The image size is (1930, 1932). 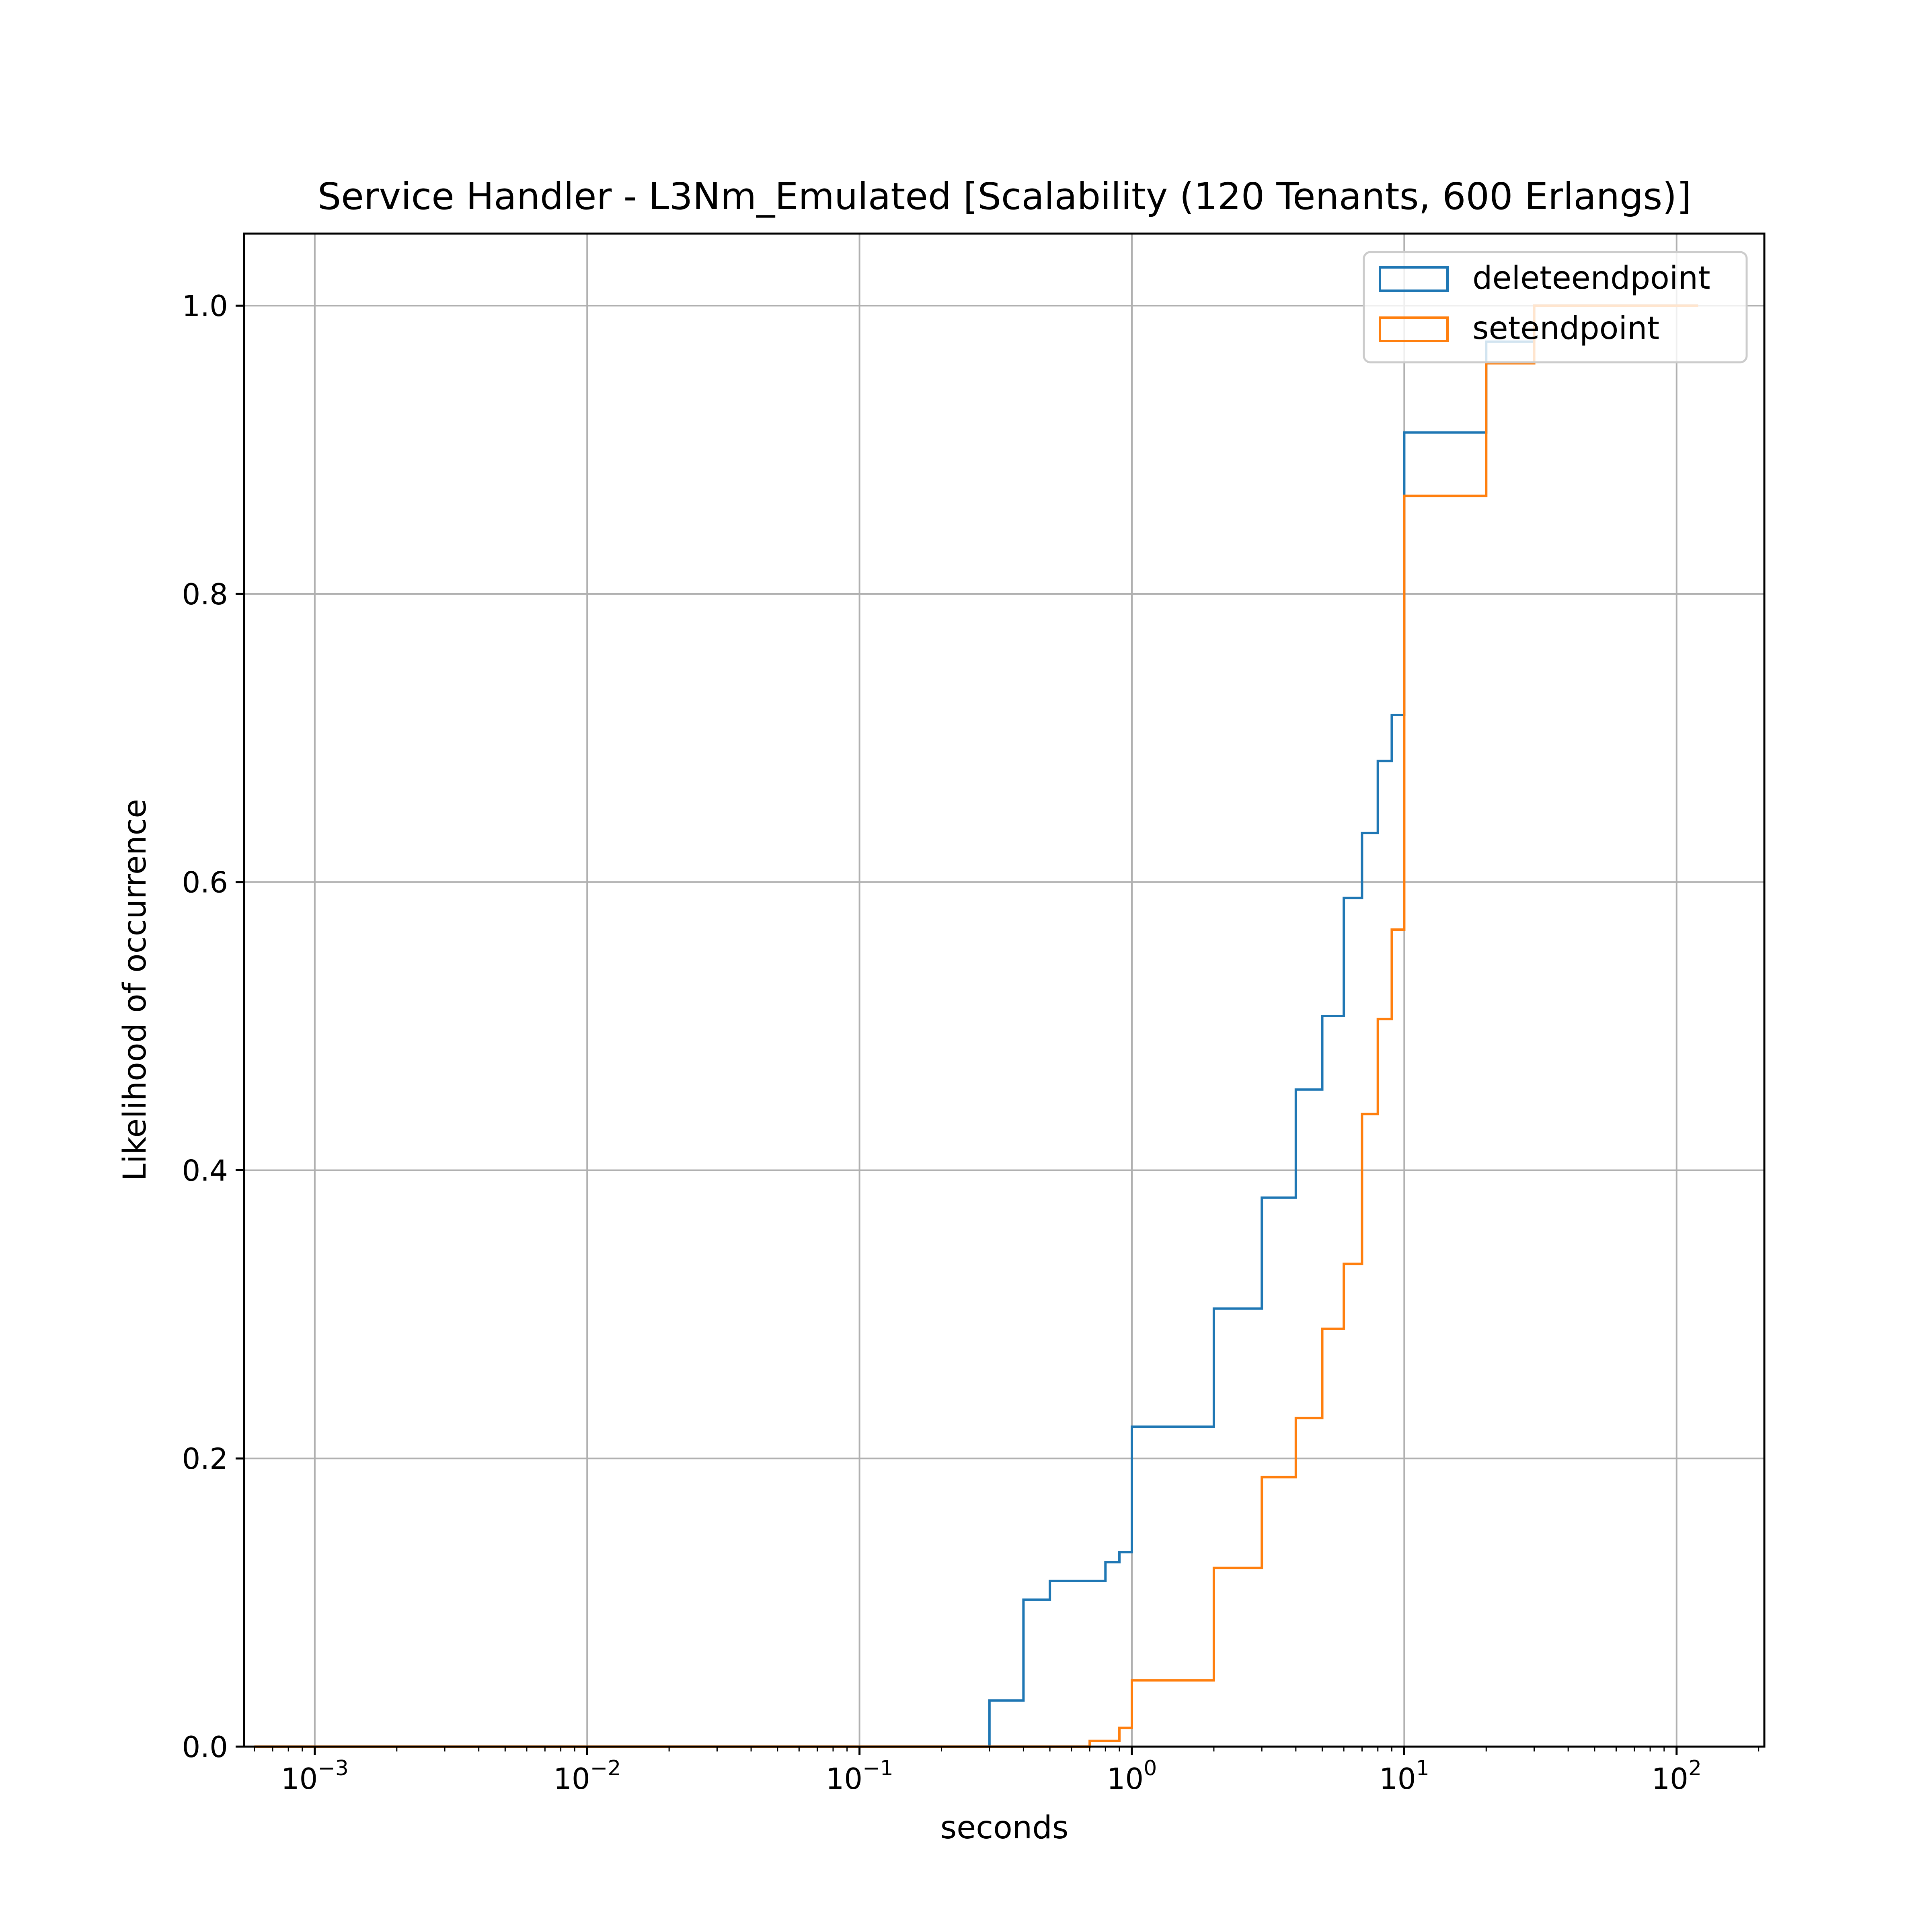 What do you see at coordinates (1414, 329) in the screenshot?
I see `legend-swatch-setendpoint` at bounding box center [1414, 329].